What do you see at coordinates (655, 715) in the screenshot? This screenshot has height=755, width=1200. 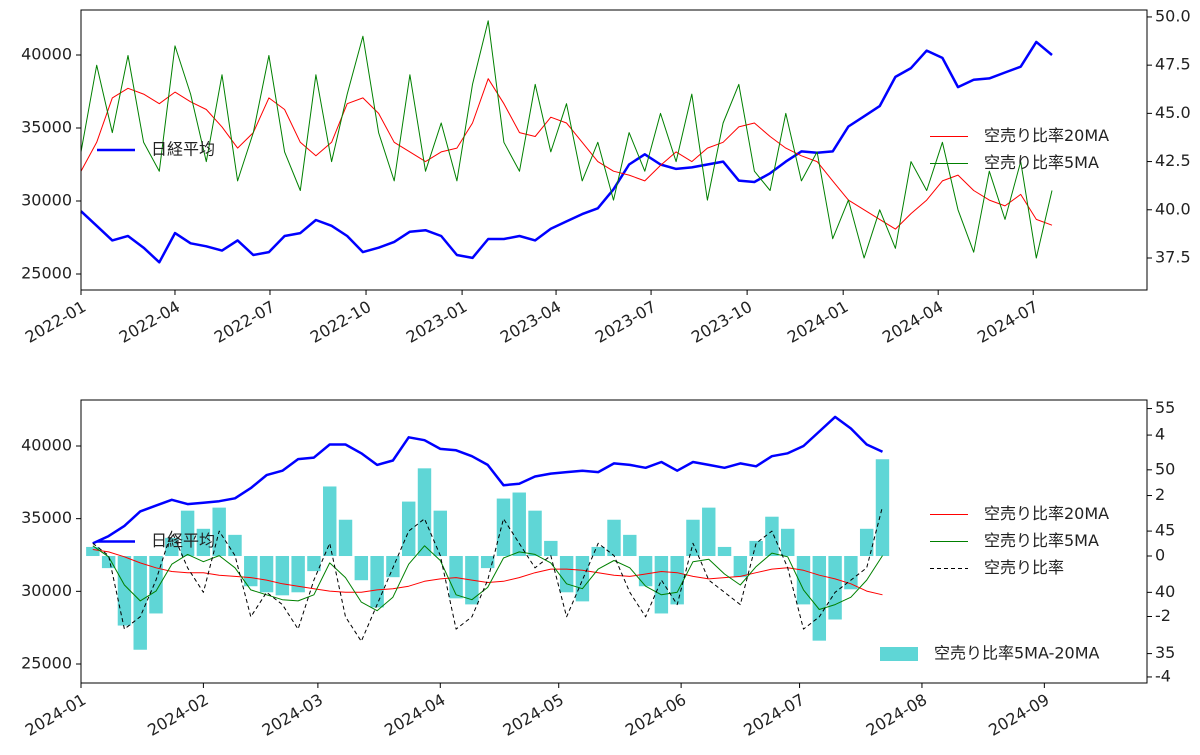 I see `x-tick-label: 2024-06` at bounding box center [655, 715].